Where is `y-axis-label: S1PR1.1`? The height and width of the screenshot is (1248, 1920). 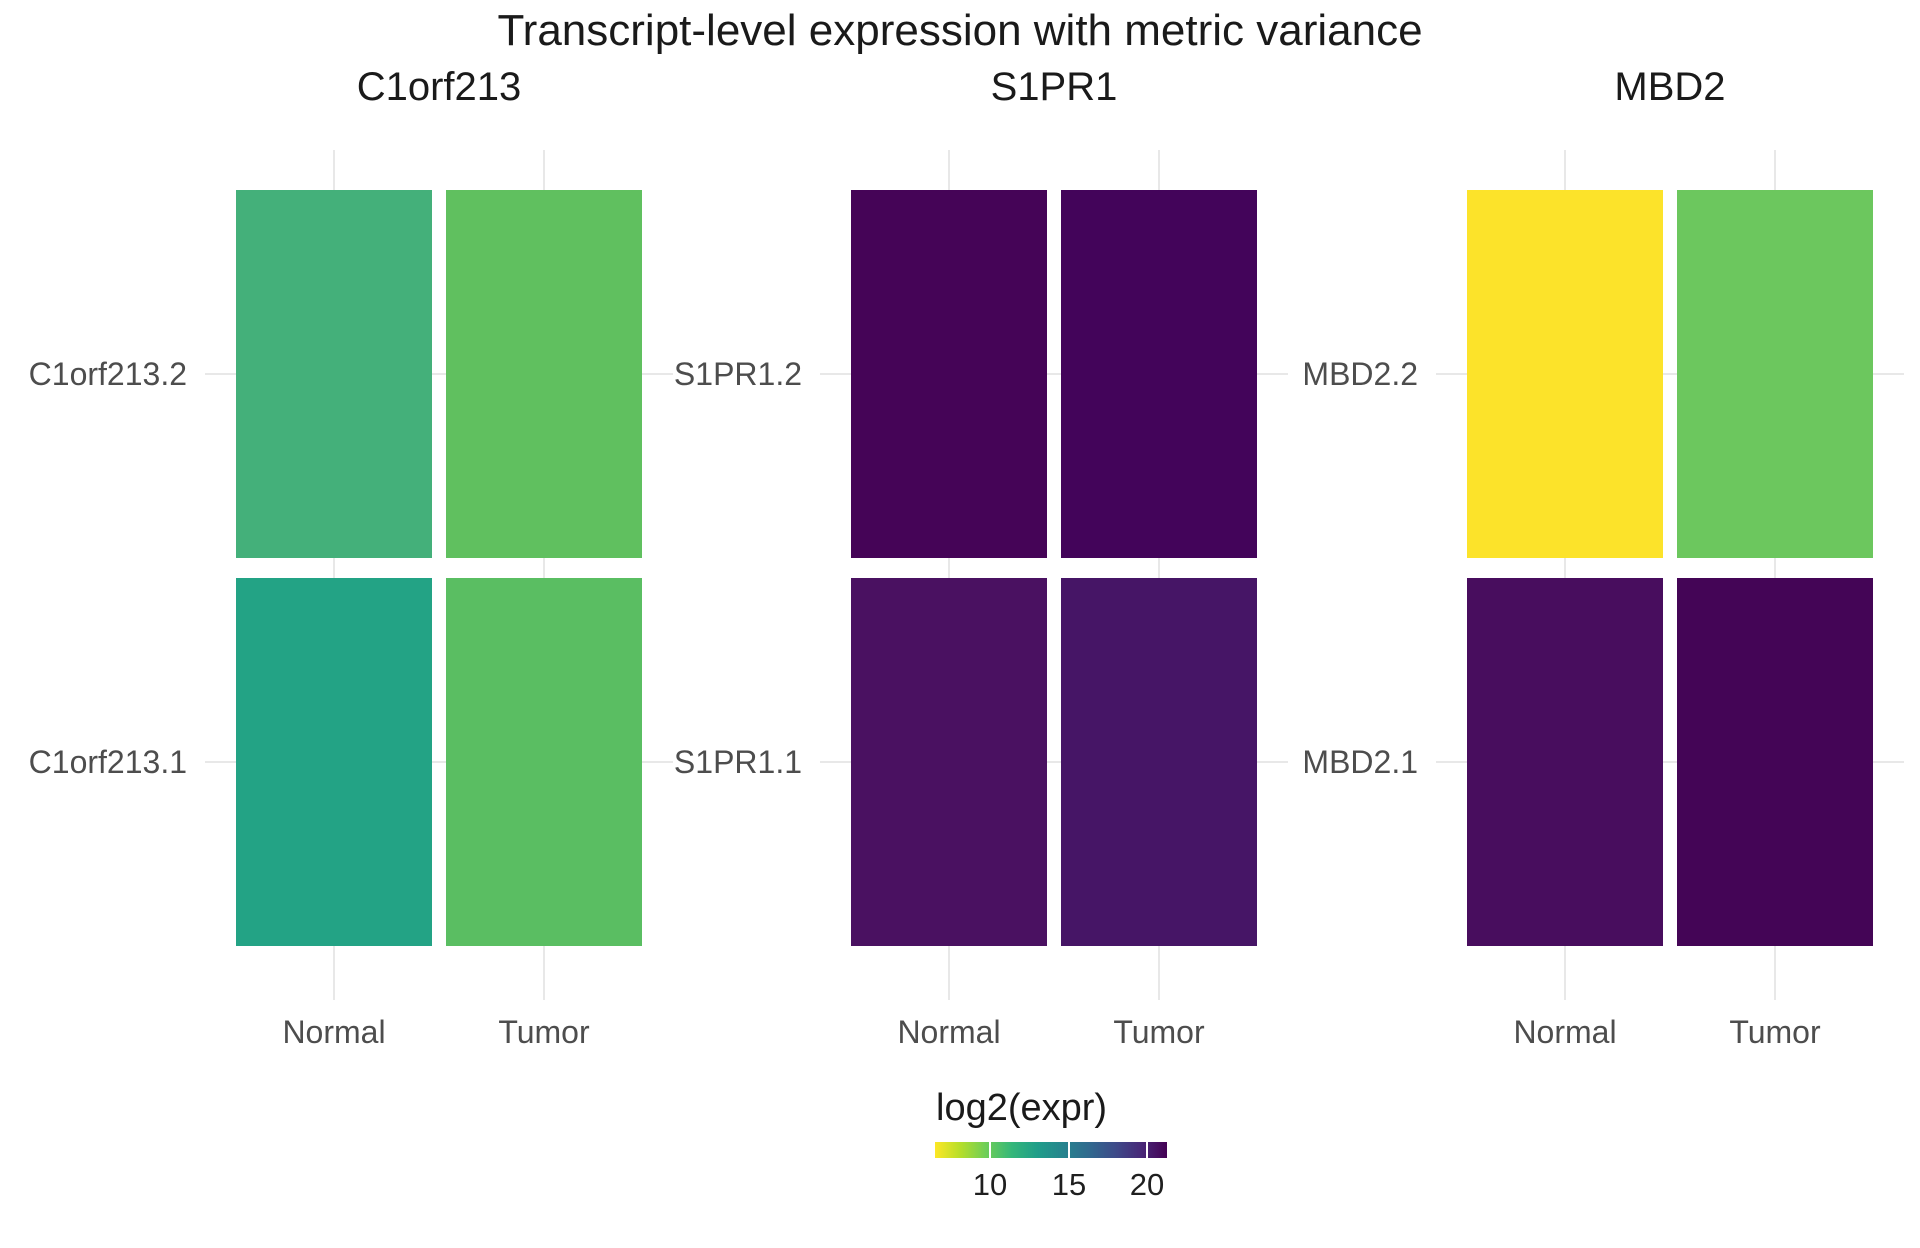 y-axis-label: S1PR1.1 is located at coordinates (737, 762).